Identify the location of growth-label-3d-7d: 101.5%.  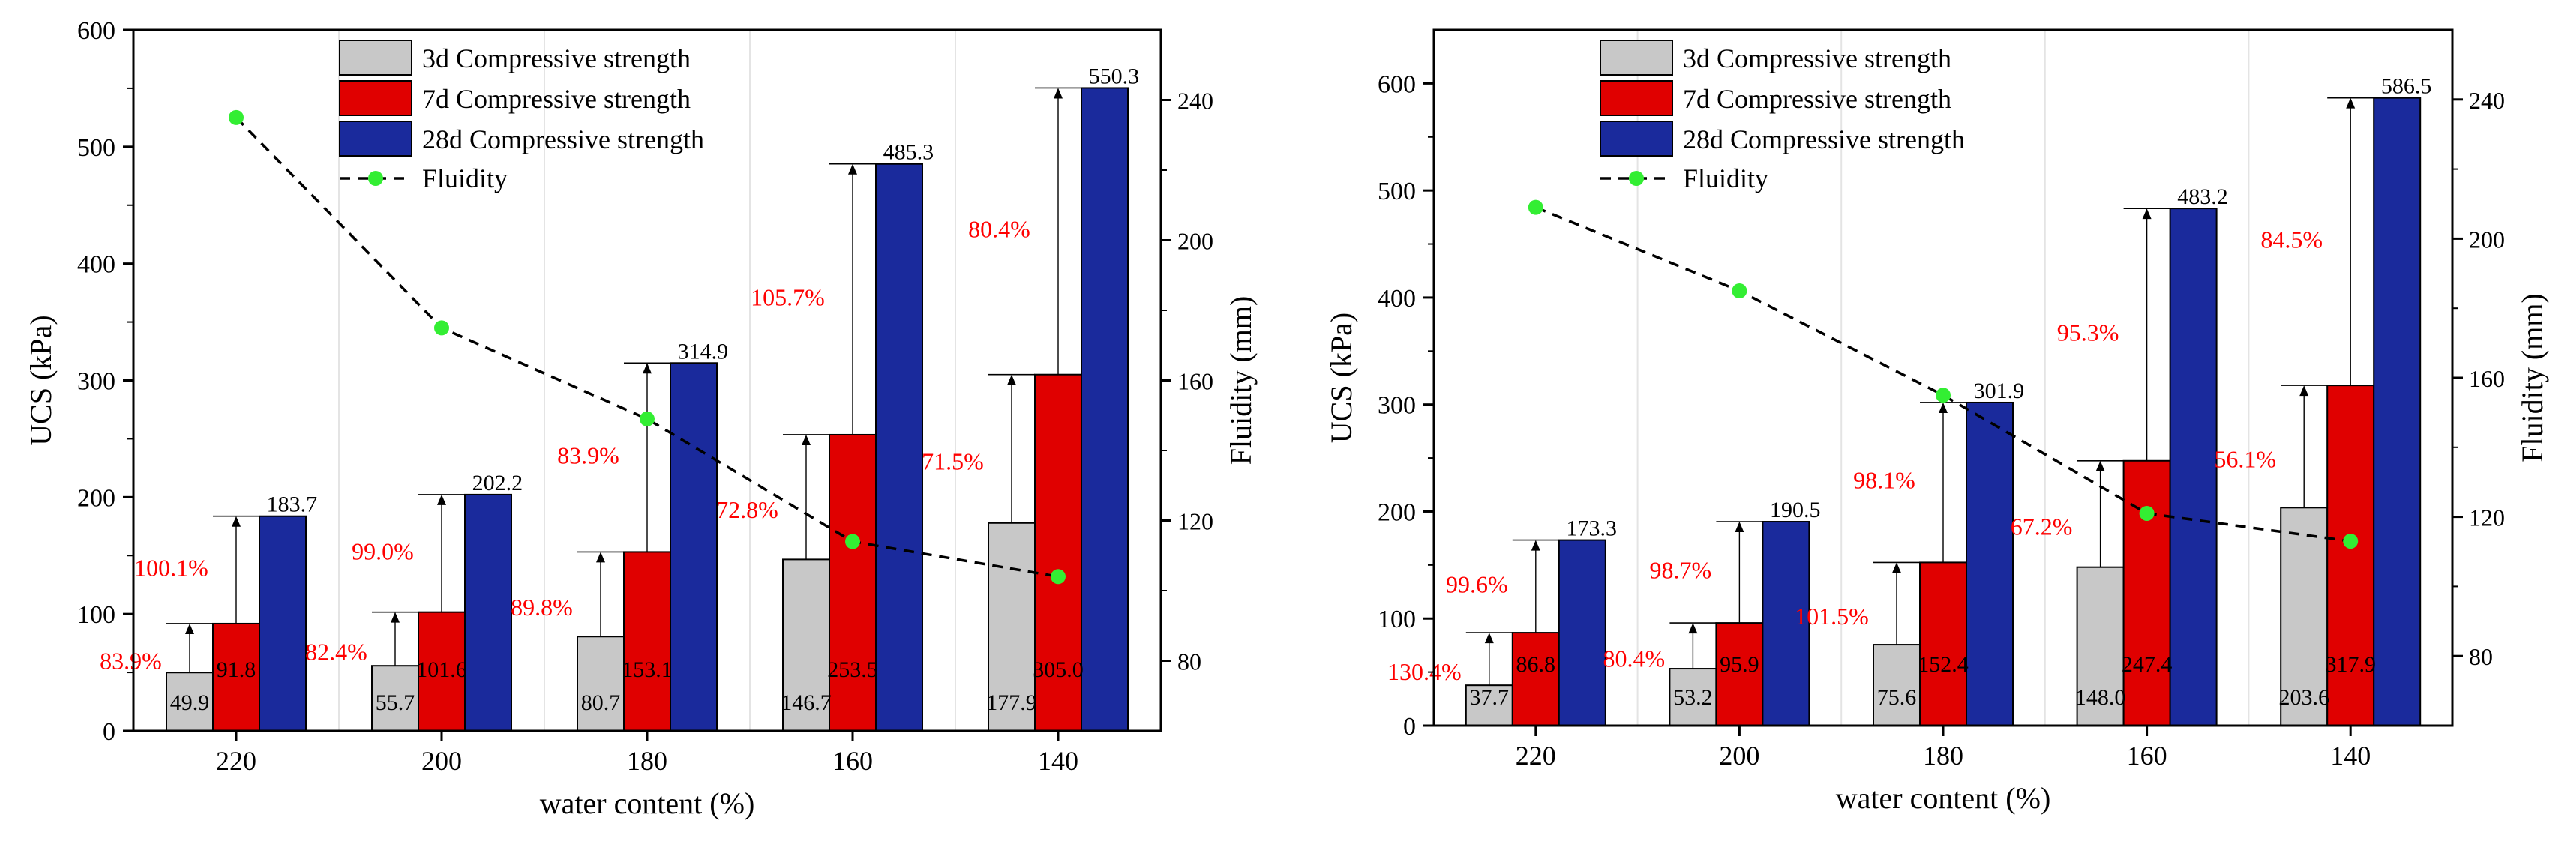
(1832, 616).